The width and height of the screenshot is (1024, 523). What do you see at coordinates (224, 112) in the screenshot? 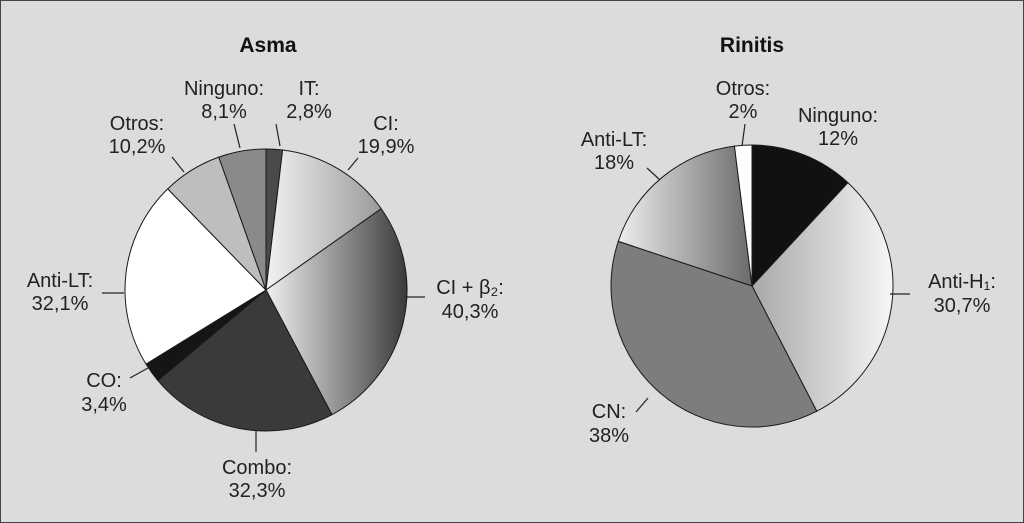
I see `asma-label-ninguno-value: 8,1%` at bounding box center [224, 112].